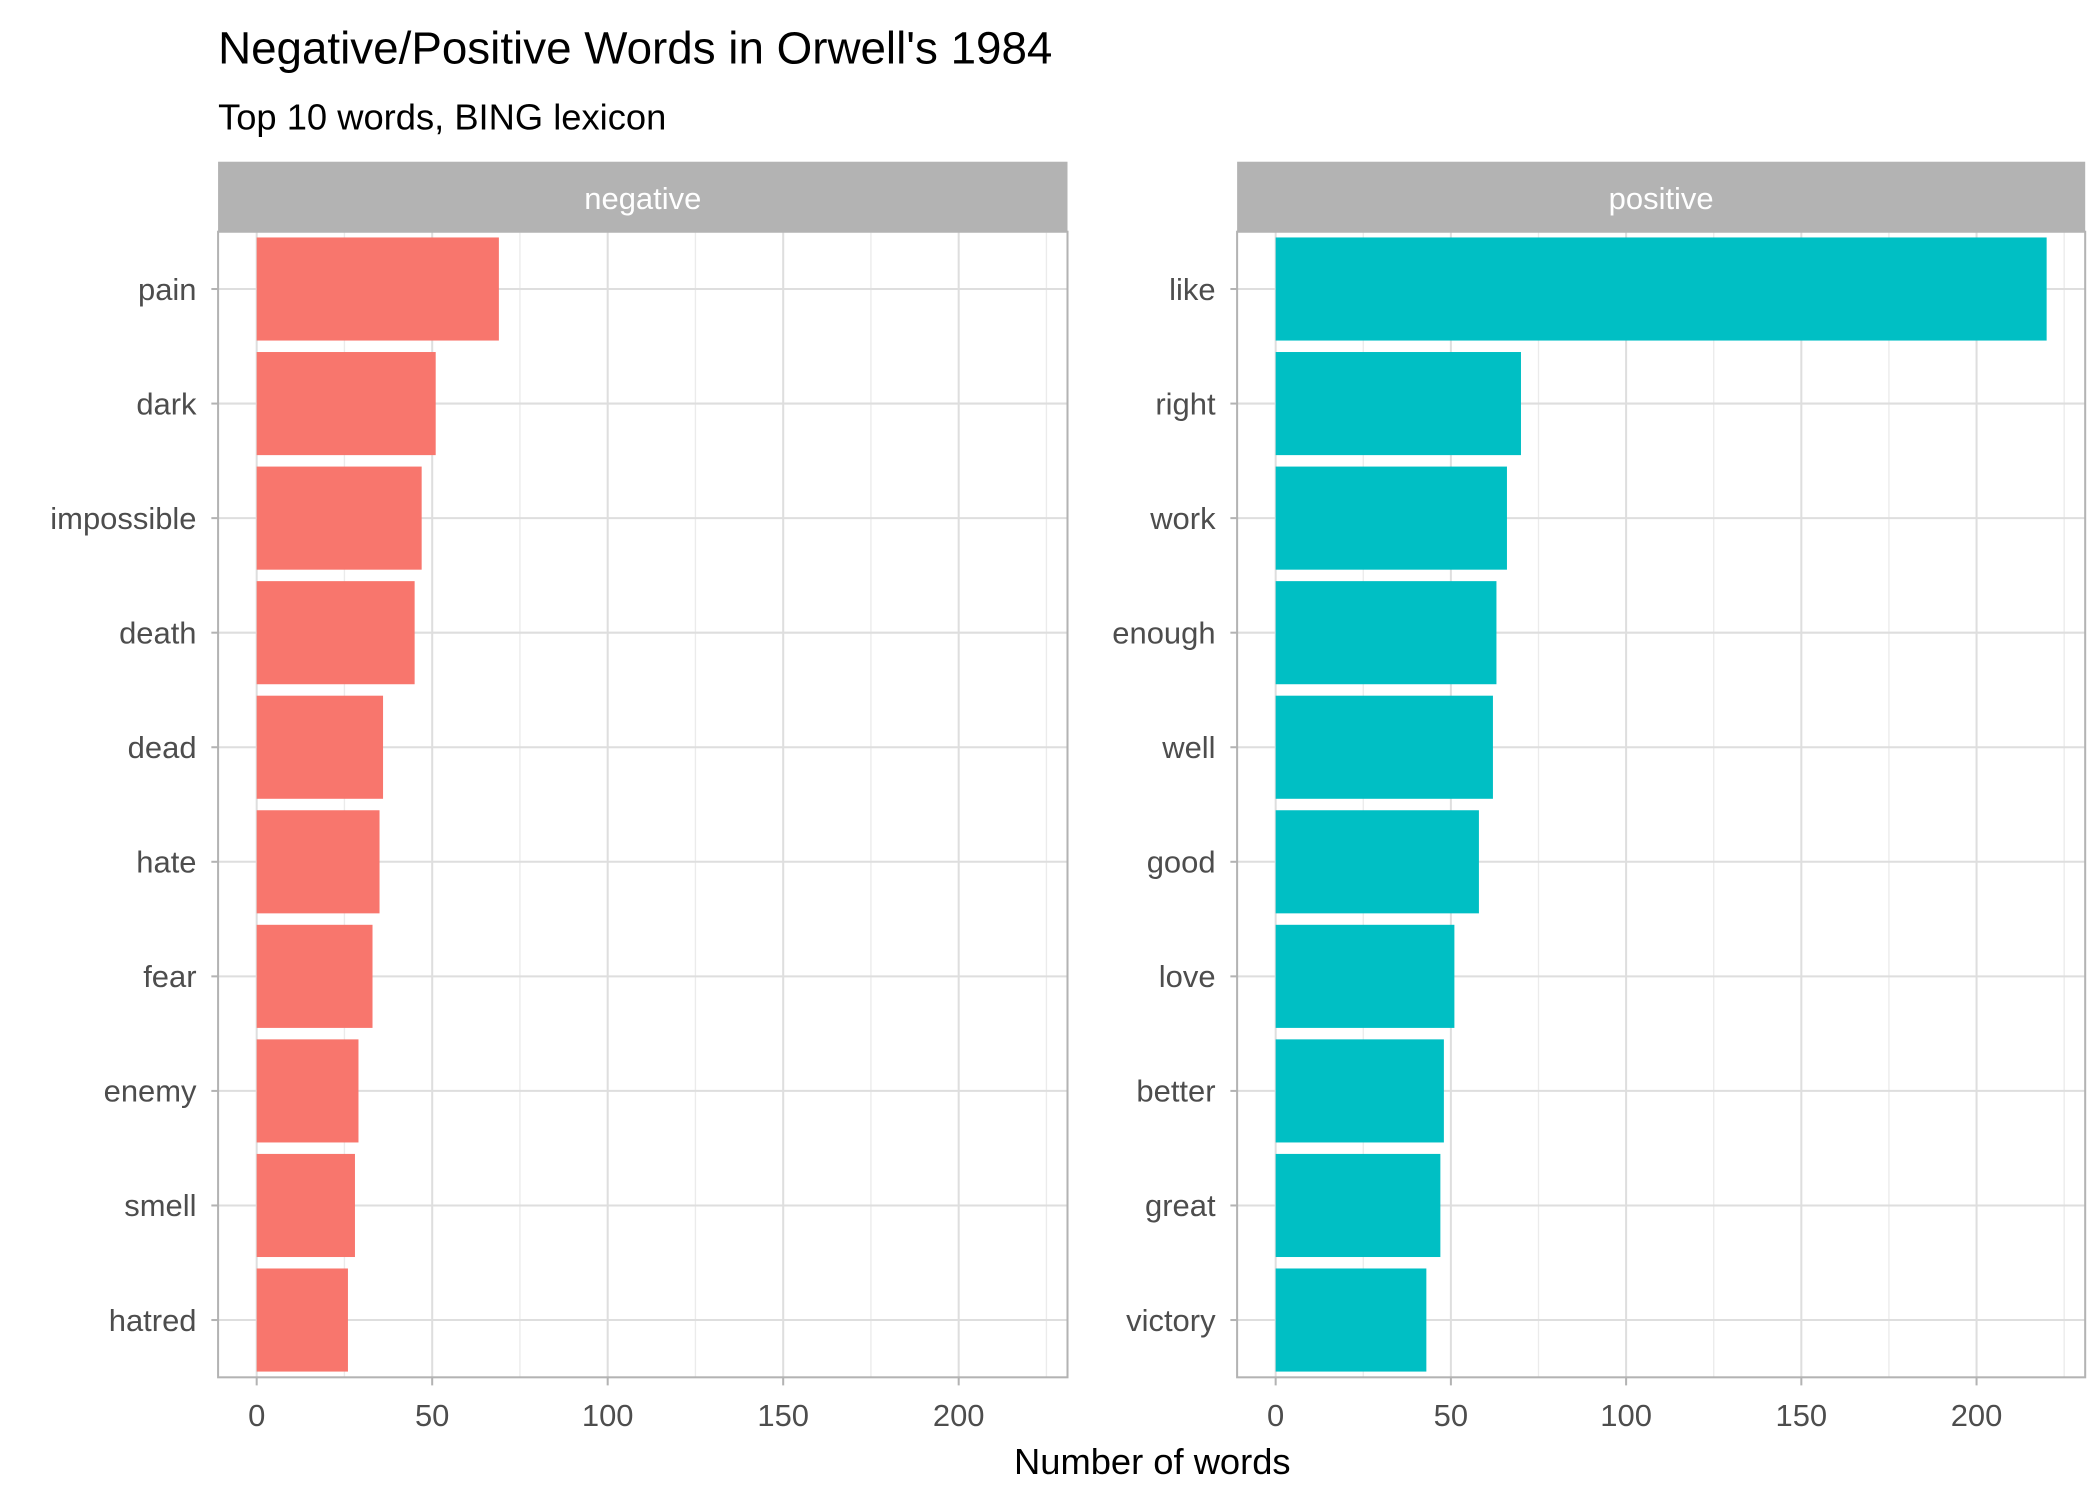 This screenshot has height=1500, width=2100. Describe the element at coordinates (150, 1091) in the screenshot. I see `y-tick-label: enemy` at that location.